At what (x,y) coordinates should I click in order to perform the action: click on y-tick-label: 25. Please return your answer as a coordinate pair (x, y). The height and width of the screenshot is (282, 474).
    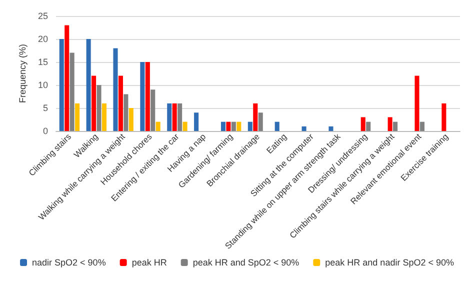
    Looking at the image, I should click on (43, 16).